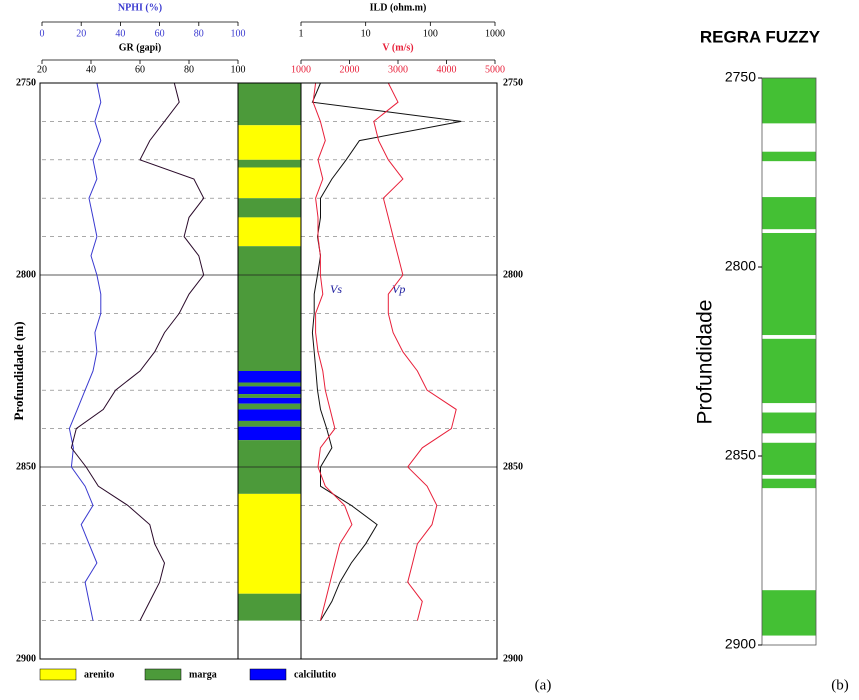  What do you see at coordinates (18, 370) in the screenshot?
I see `y-axis-label: Profundidade (m)` at bounding box center [18, 370].